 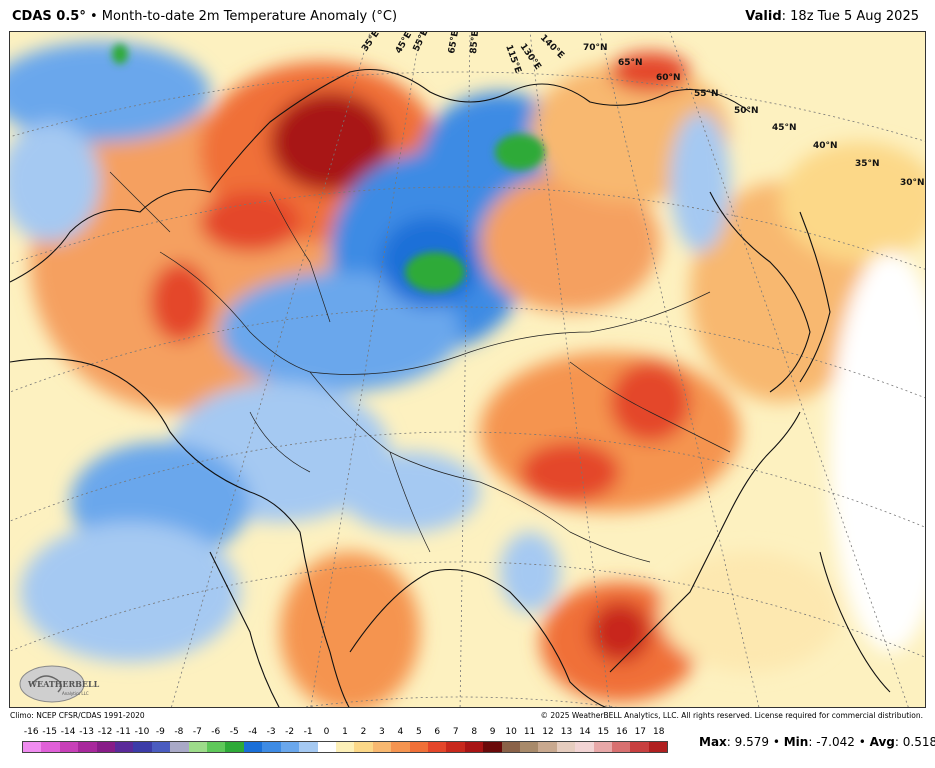 What do you see at coordinates (82, 16) in the screenshot?
I see `degree-mark: °` at bounding box center [82, 16].